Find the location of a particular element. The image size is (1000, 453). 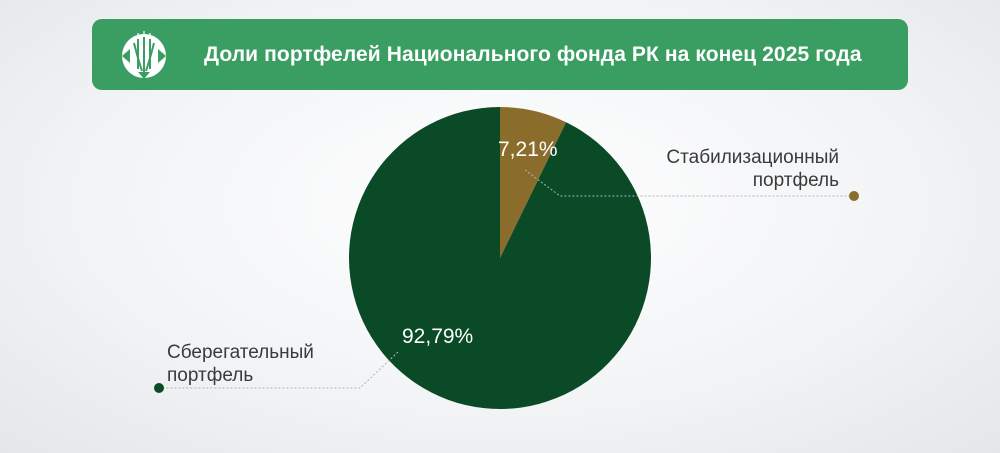

data-label-savings: 92,79% is located at coordinates (437, 336).